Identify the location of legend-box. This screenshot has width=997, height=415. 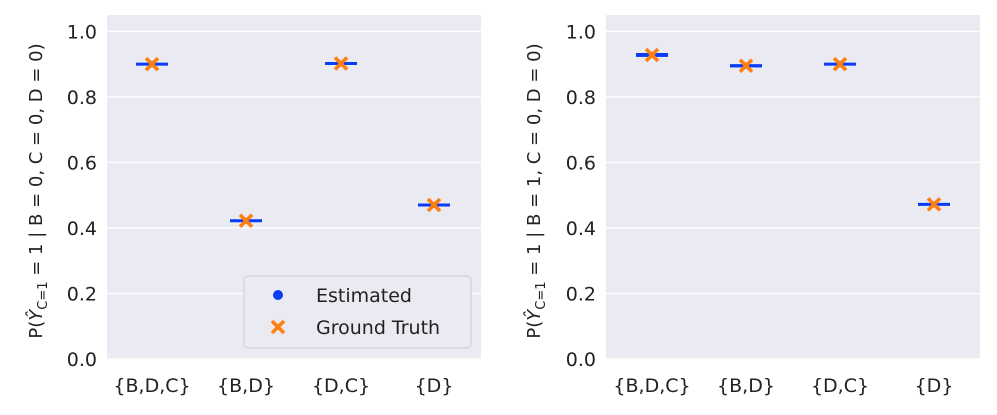
(357, 312).